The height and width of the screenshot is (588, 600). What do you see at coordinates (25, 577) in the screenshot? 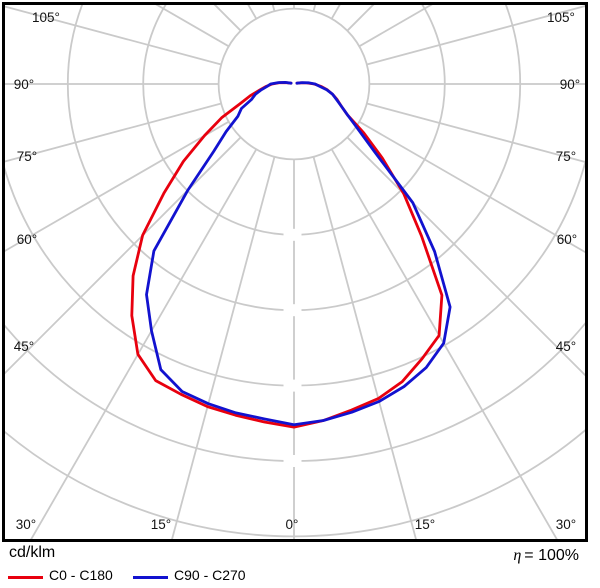
I see `legend-swatch-c0-c180` at bounding box center [25, 577].